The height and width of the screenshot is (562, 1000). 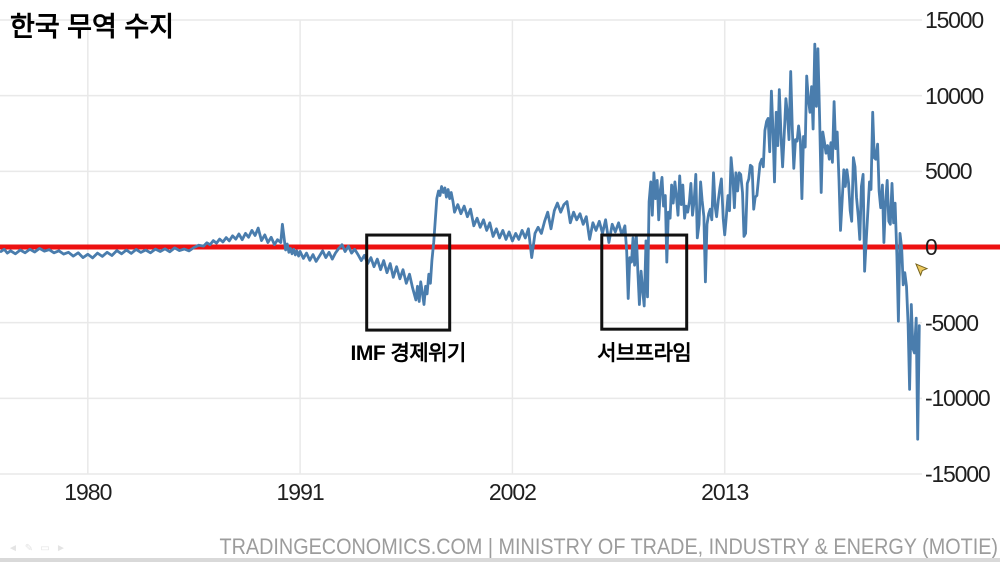 I want to click on slideshow-toolbar: ◄ ✎ ▭ ►, so click(x=37, y=549).